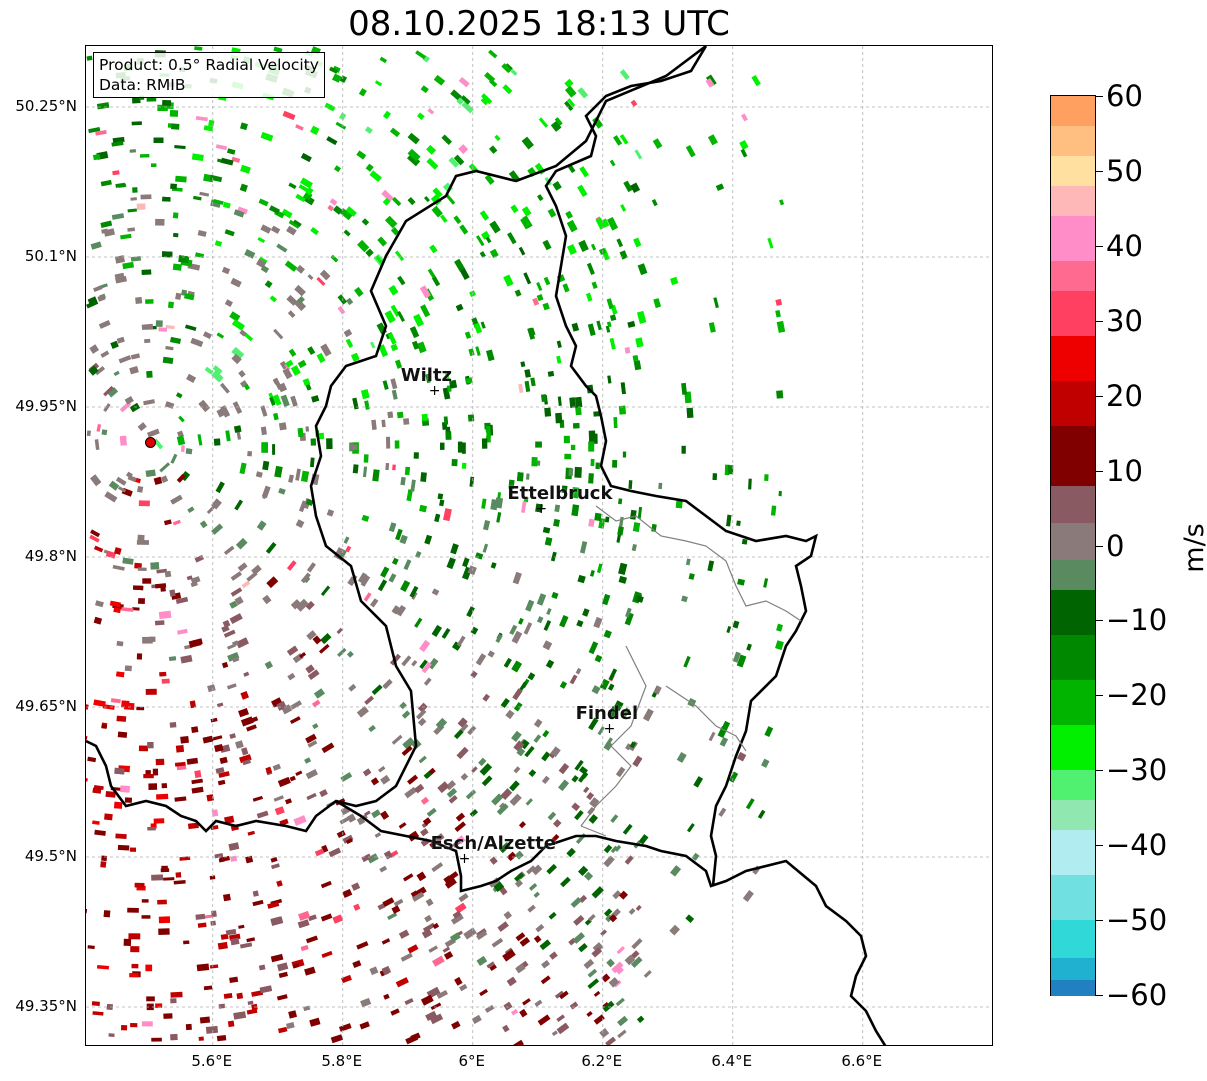  What do you see at coordinates (1124, 96) in the screenshot?
I see `colorbar-tick-label: 60` at bounding box center [1124, 96].